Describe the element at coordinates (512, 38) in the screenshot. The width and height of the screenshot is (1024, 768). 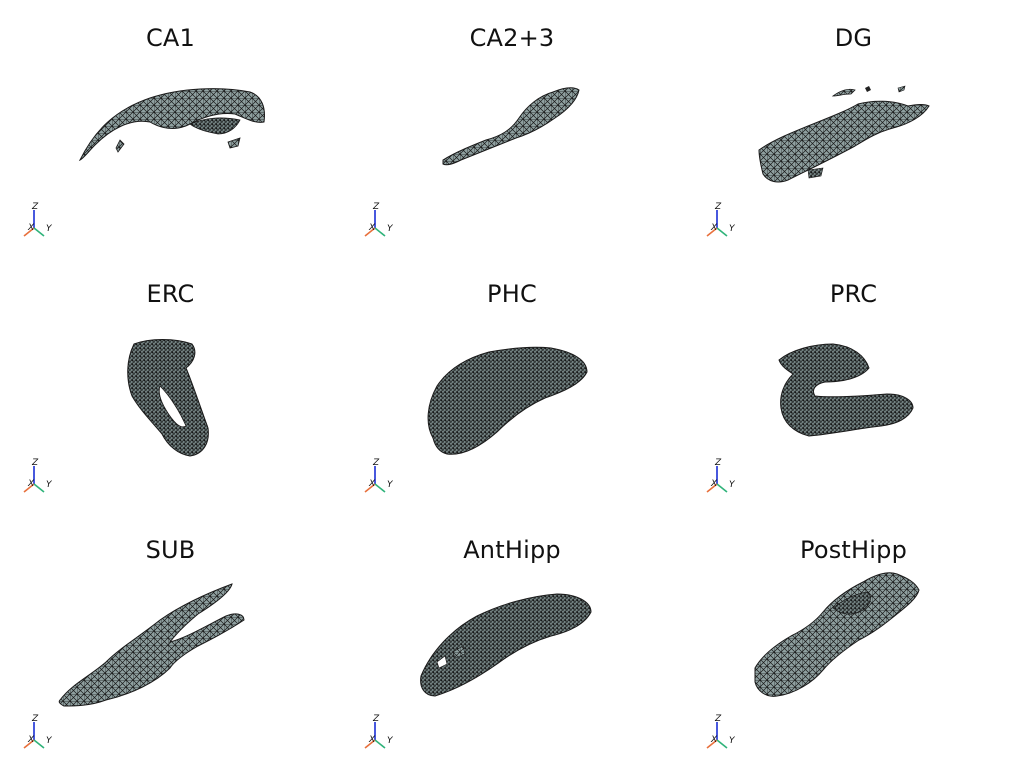
I see `panel-title: CA2+3` at that location.